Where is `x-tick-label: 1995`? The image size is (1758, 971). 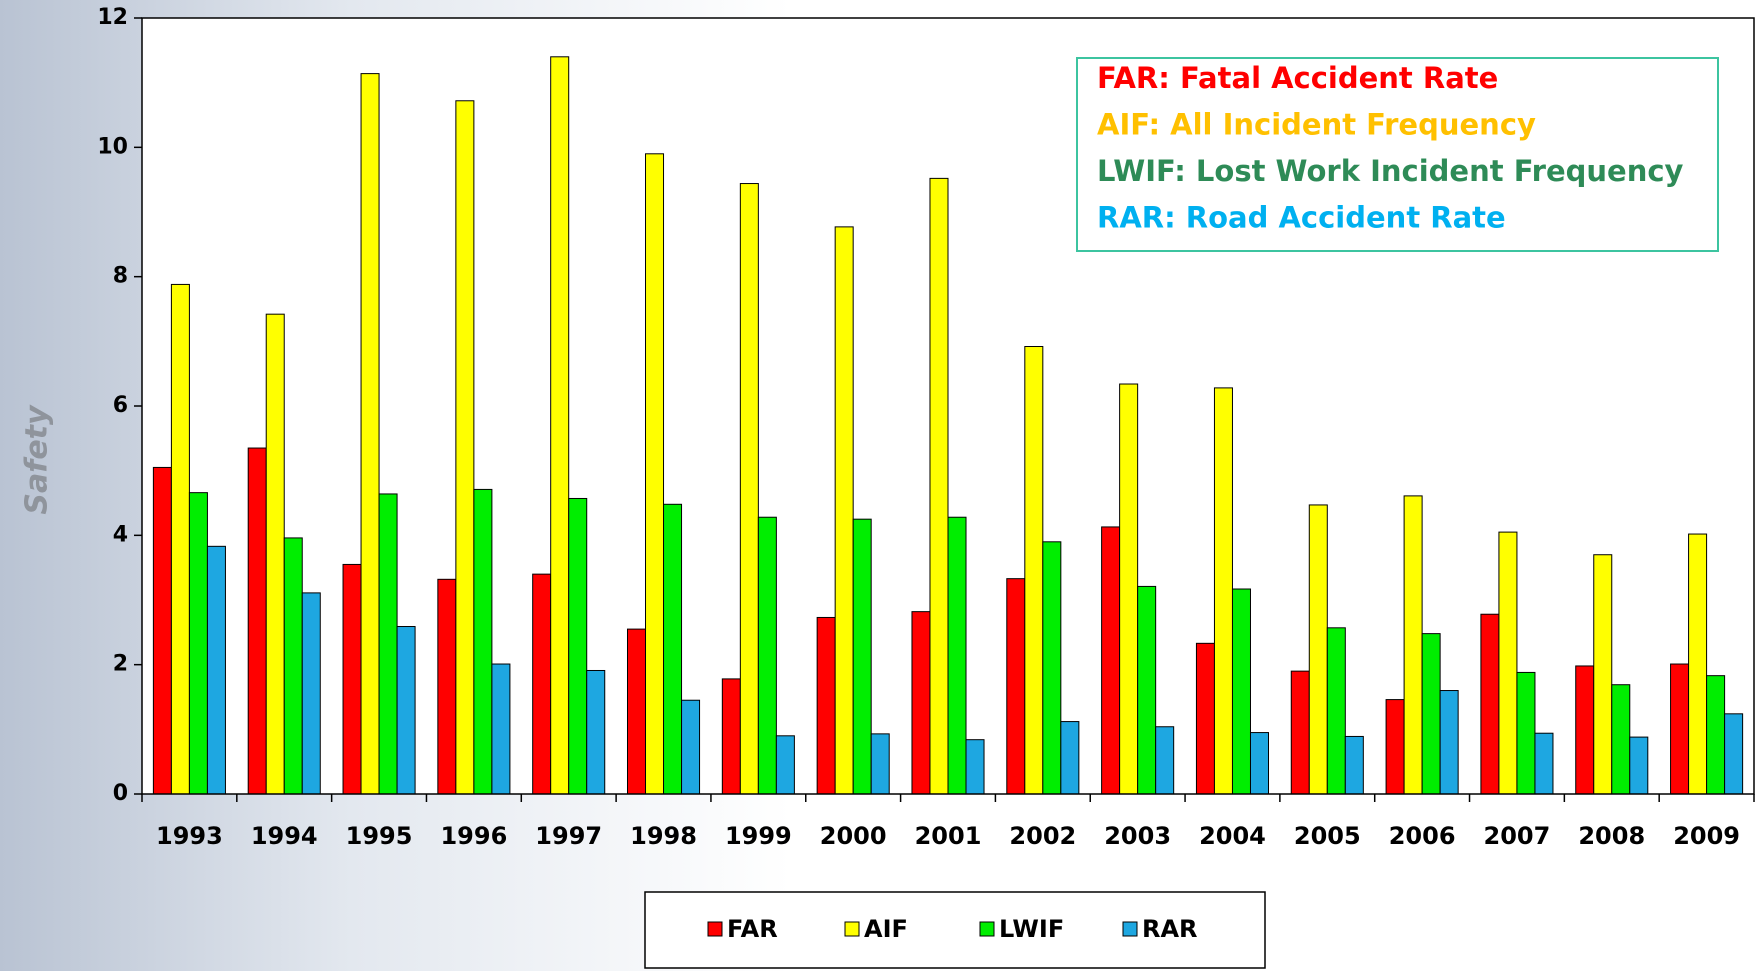 x-tick-label: 1995 is located at coordinates (379, 836).